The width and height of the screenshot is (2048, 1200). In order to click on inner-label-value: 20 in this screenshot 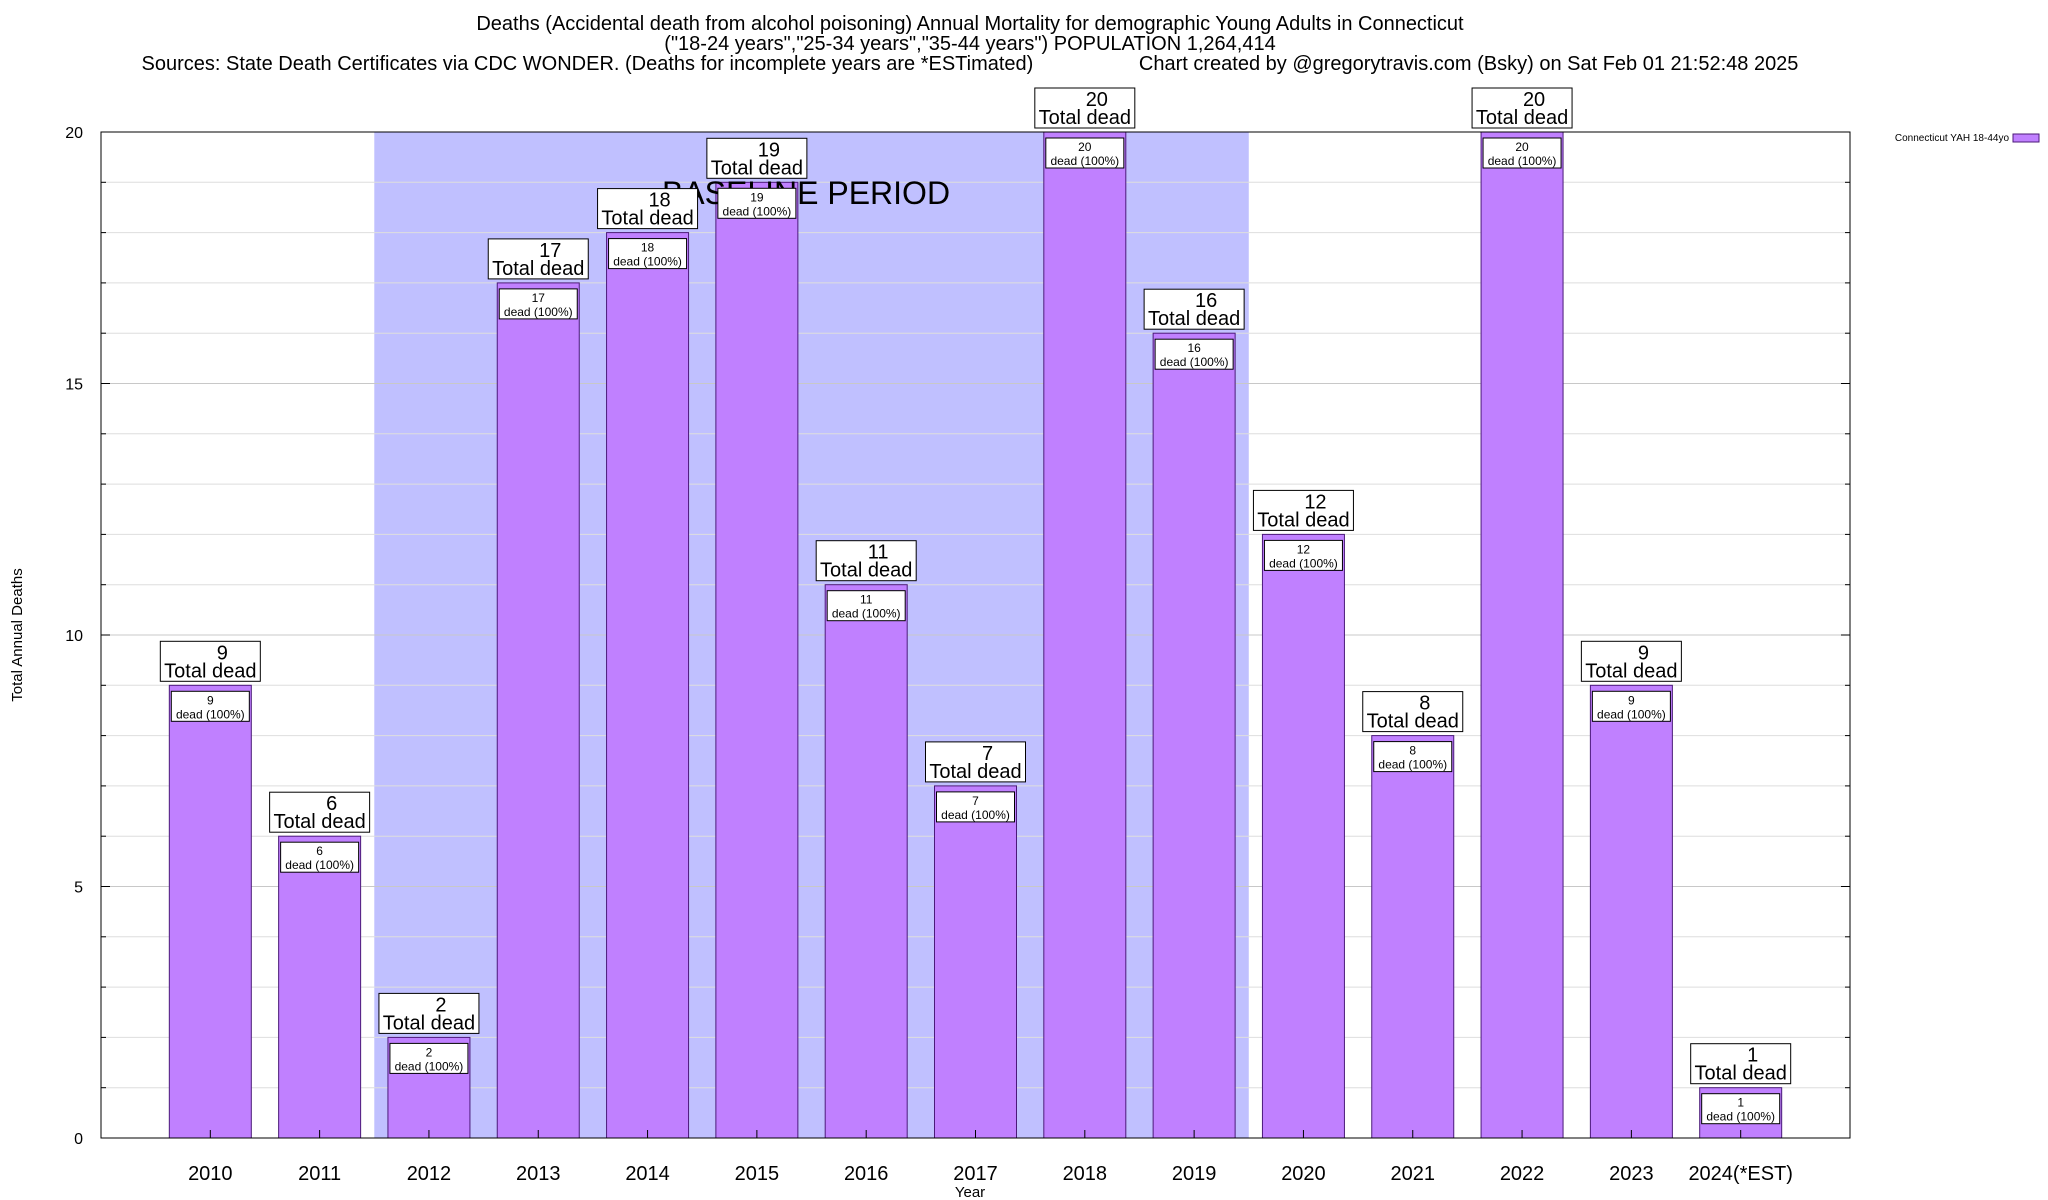, I will do `click(1085, 147)`.